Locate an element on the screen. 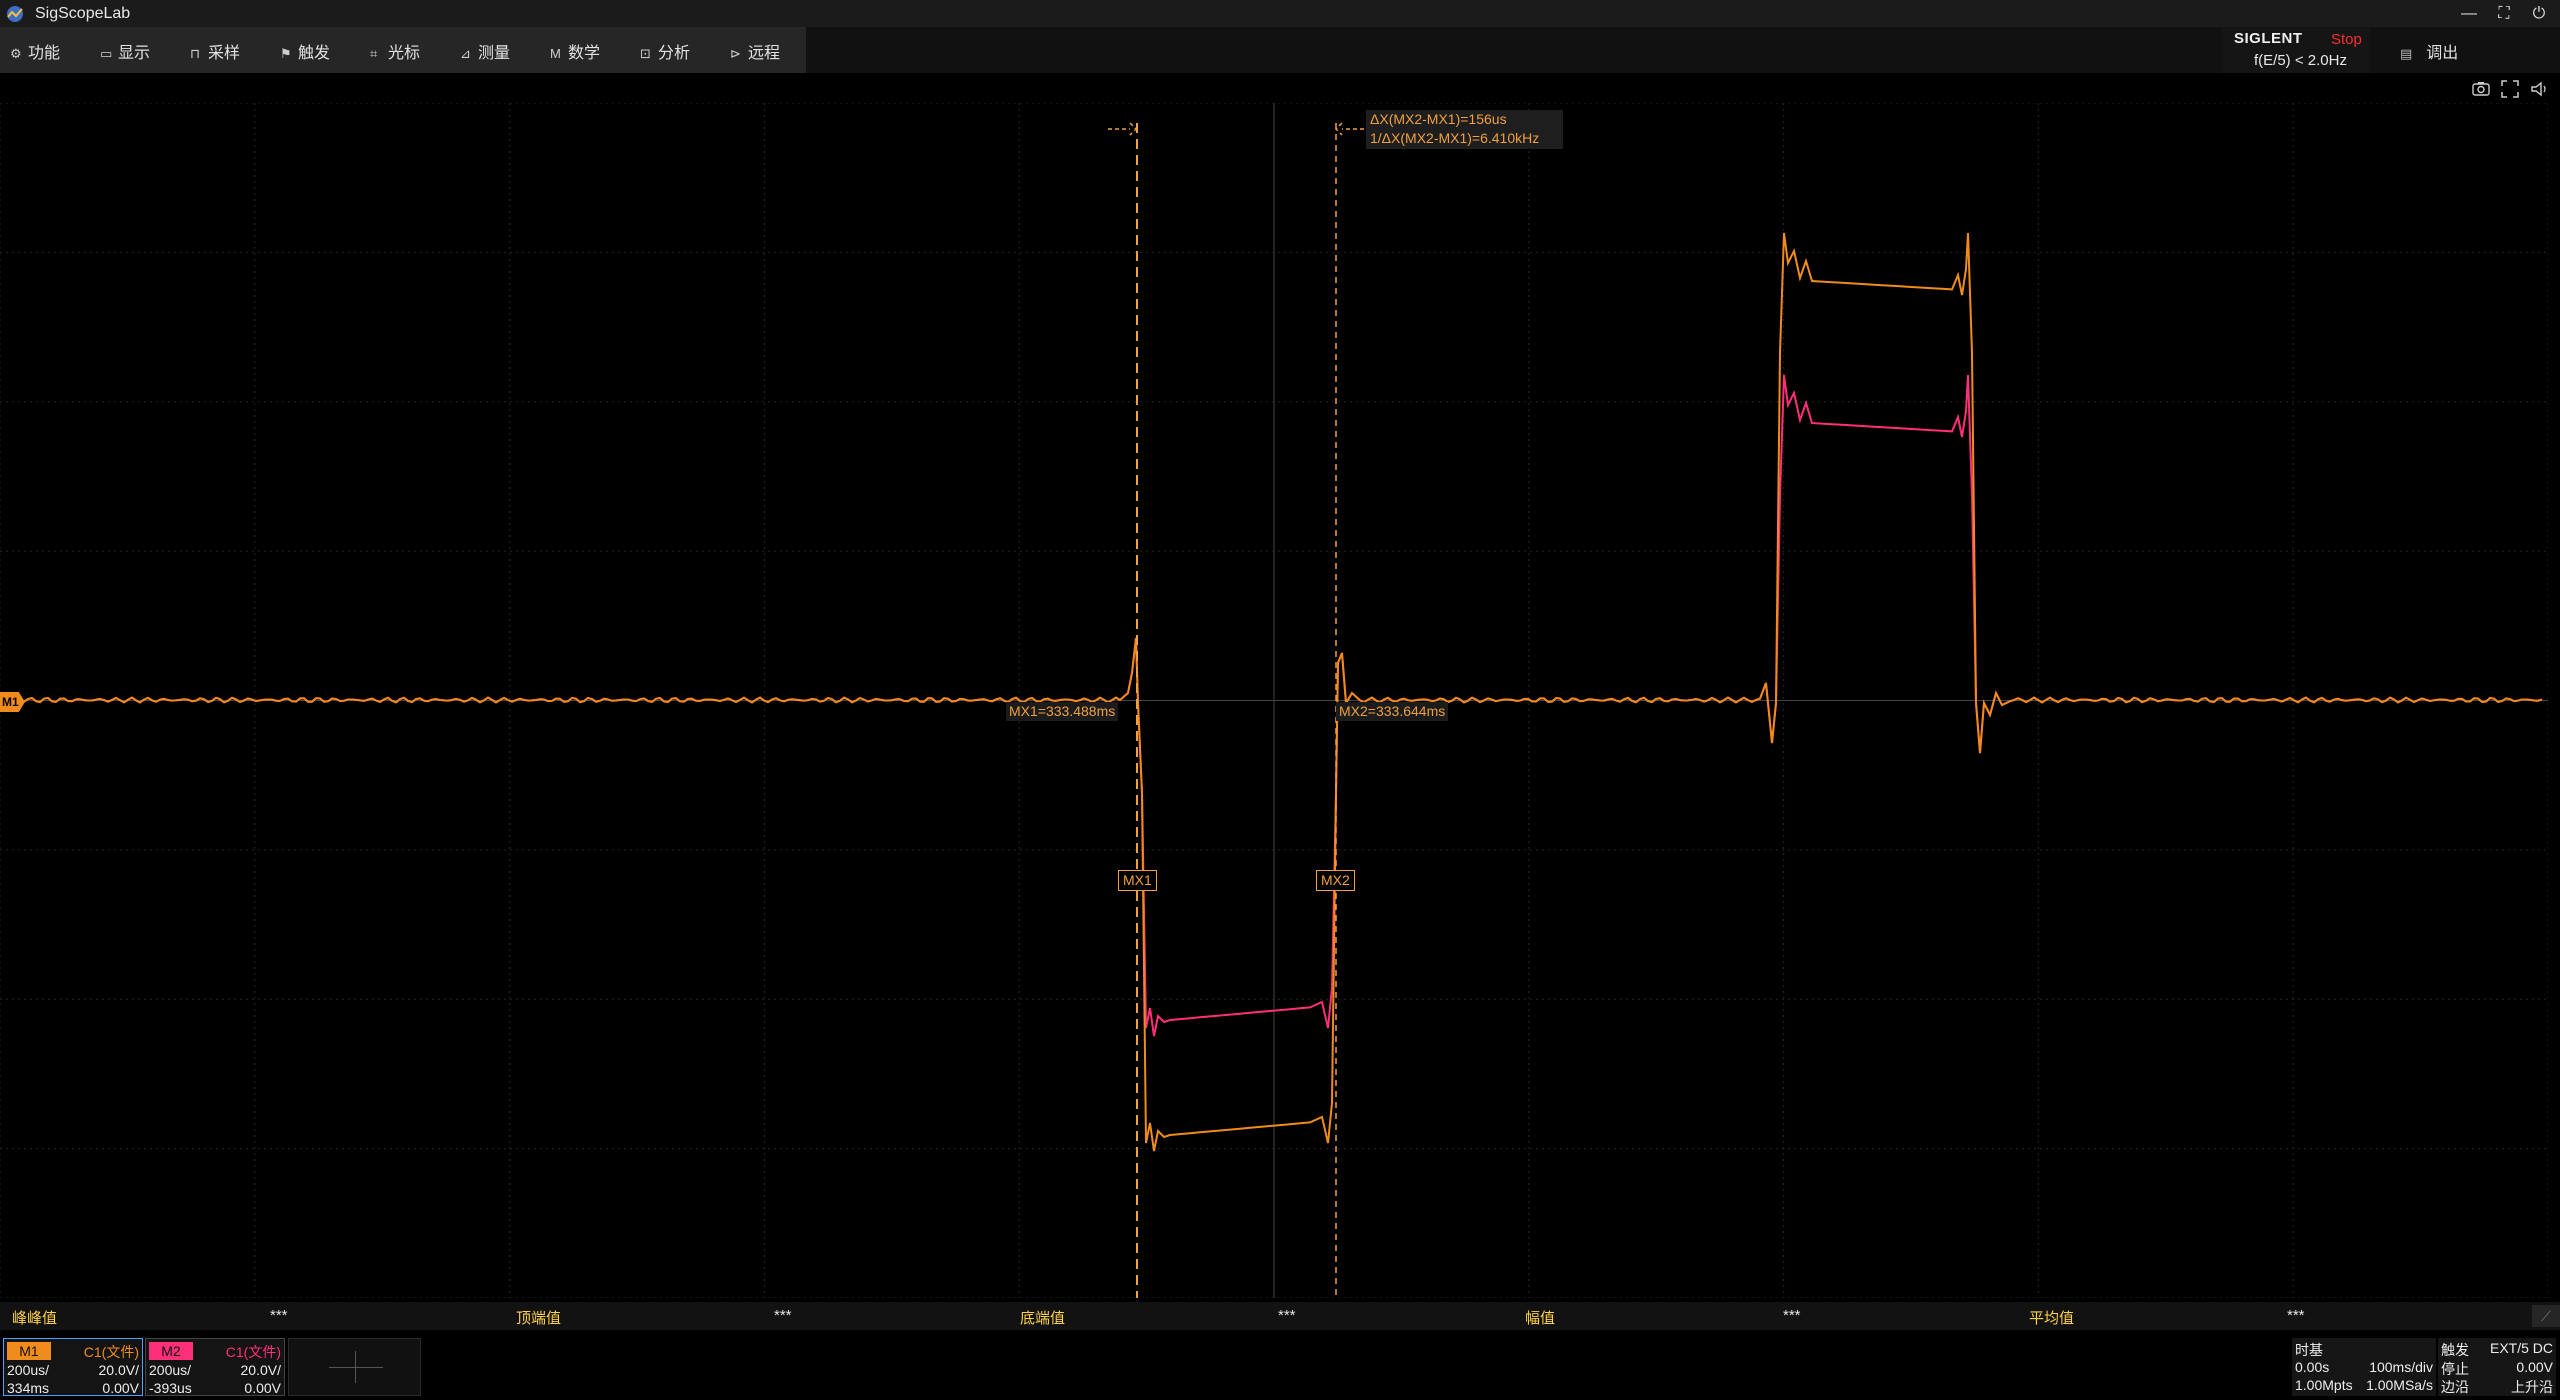  menu-display: ▭ 显示 is located at coordinates (125, 52).